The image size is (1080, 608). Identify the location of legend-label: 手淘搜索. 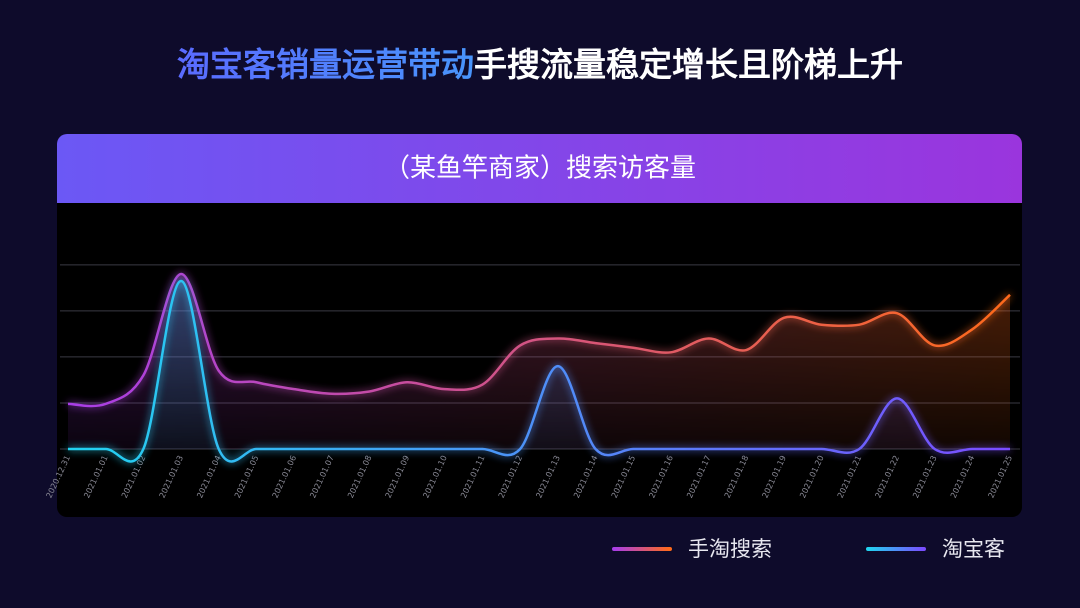
(730, 549).